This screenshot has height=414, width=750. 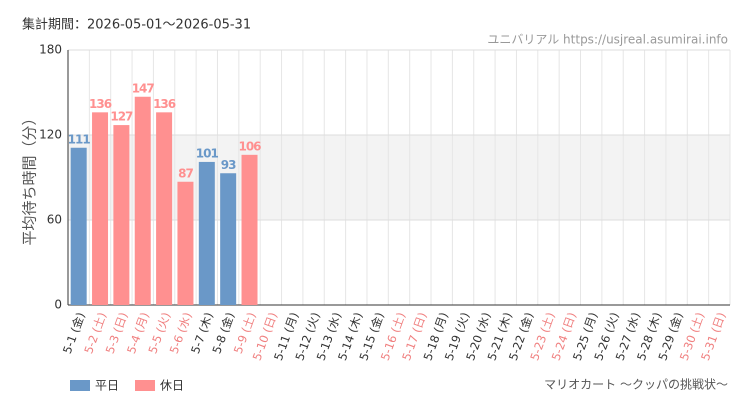 I want to click on subtitle: ユニバリアル https://usjreal.asumirai.info, so click(x=607, y=40).